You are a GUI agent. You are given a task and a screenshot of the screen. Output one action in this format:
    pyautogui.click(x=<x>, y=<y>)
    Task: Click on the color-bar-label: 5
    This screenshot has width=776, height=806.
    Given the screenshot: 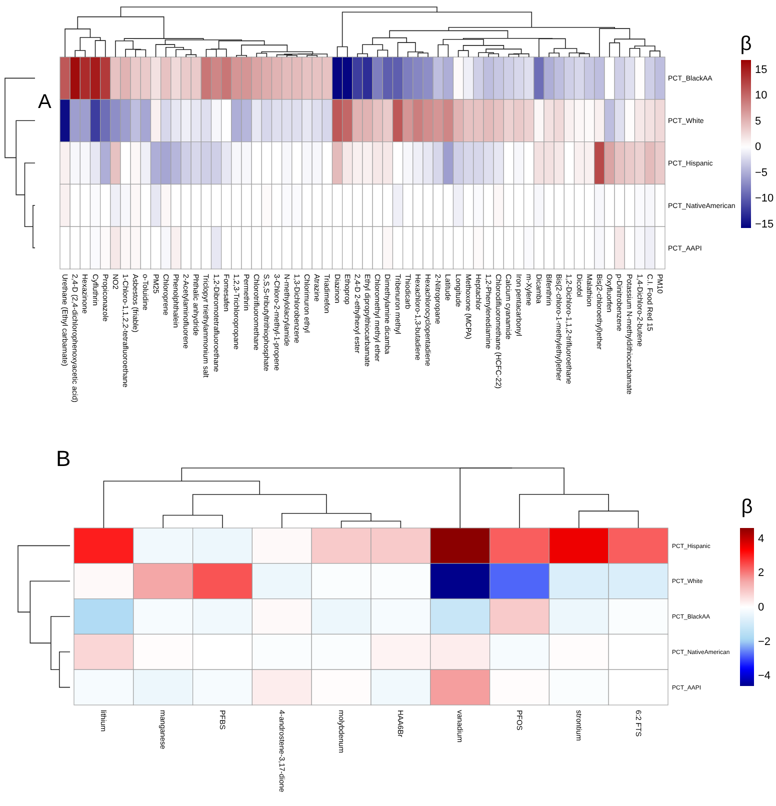 What is the action you would take?
    pyautogui.click(x=758, y=121)
    